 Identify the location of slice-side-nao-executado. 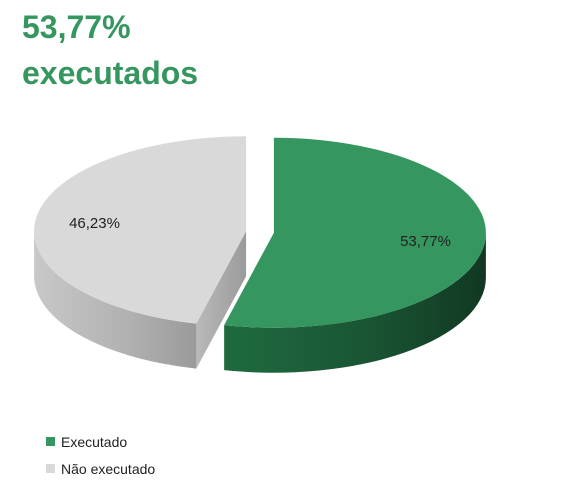
(221, 300).